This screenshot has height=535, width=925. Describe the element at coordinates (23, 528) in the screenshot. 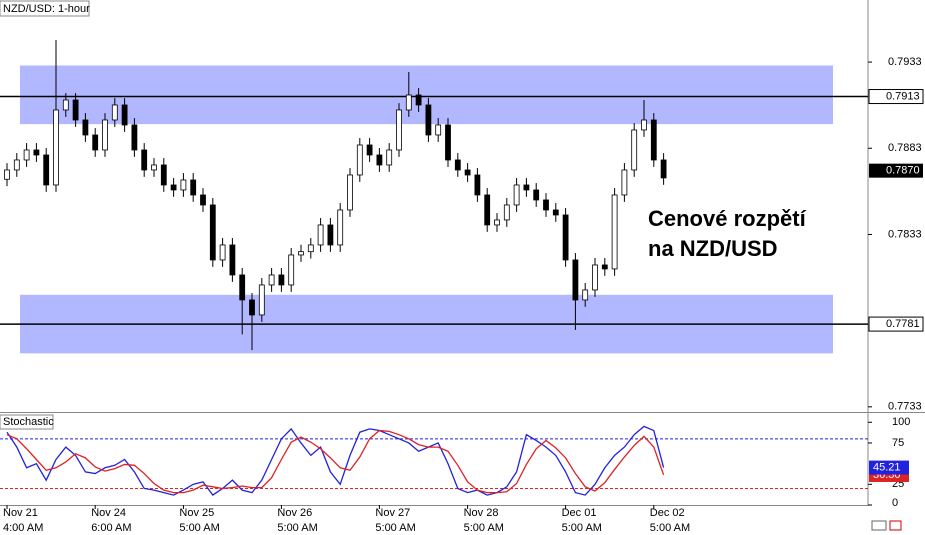

I see `x-tick-label: 4:00 AM` at that location.